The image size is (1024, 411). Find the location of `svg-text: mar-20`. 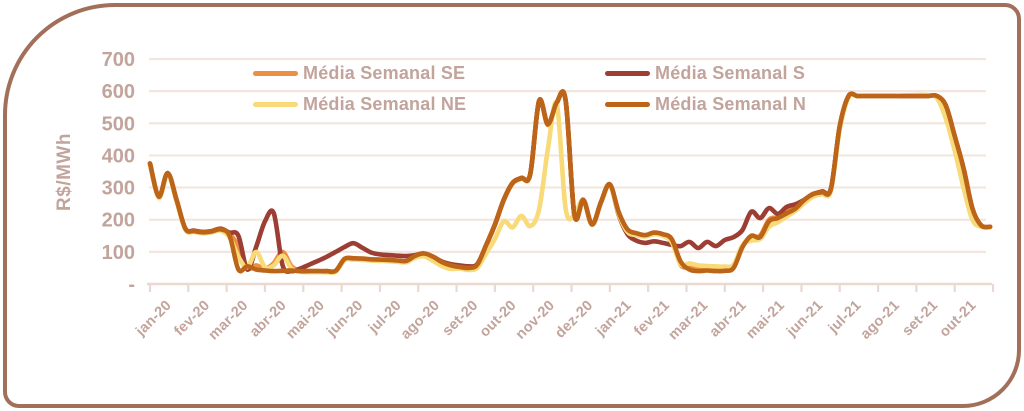

svg-text: mar-20 is located at coordinates (229, 321).